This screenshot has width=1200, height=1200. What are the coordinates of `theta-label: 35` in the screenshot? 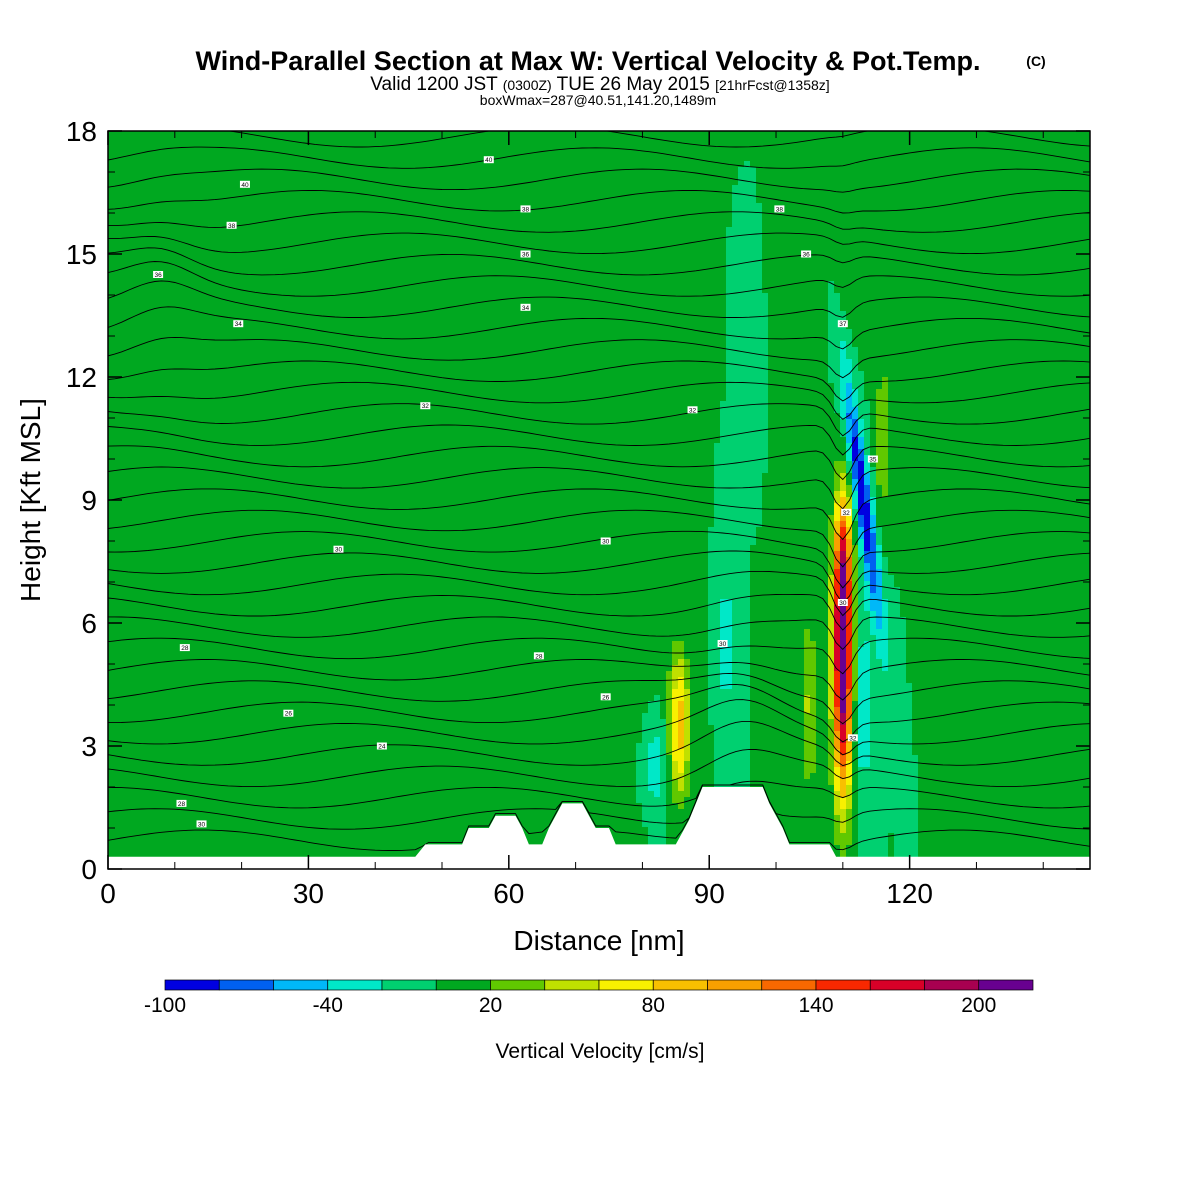 It's located at (873, 460).